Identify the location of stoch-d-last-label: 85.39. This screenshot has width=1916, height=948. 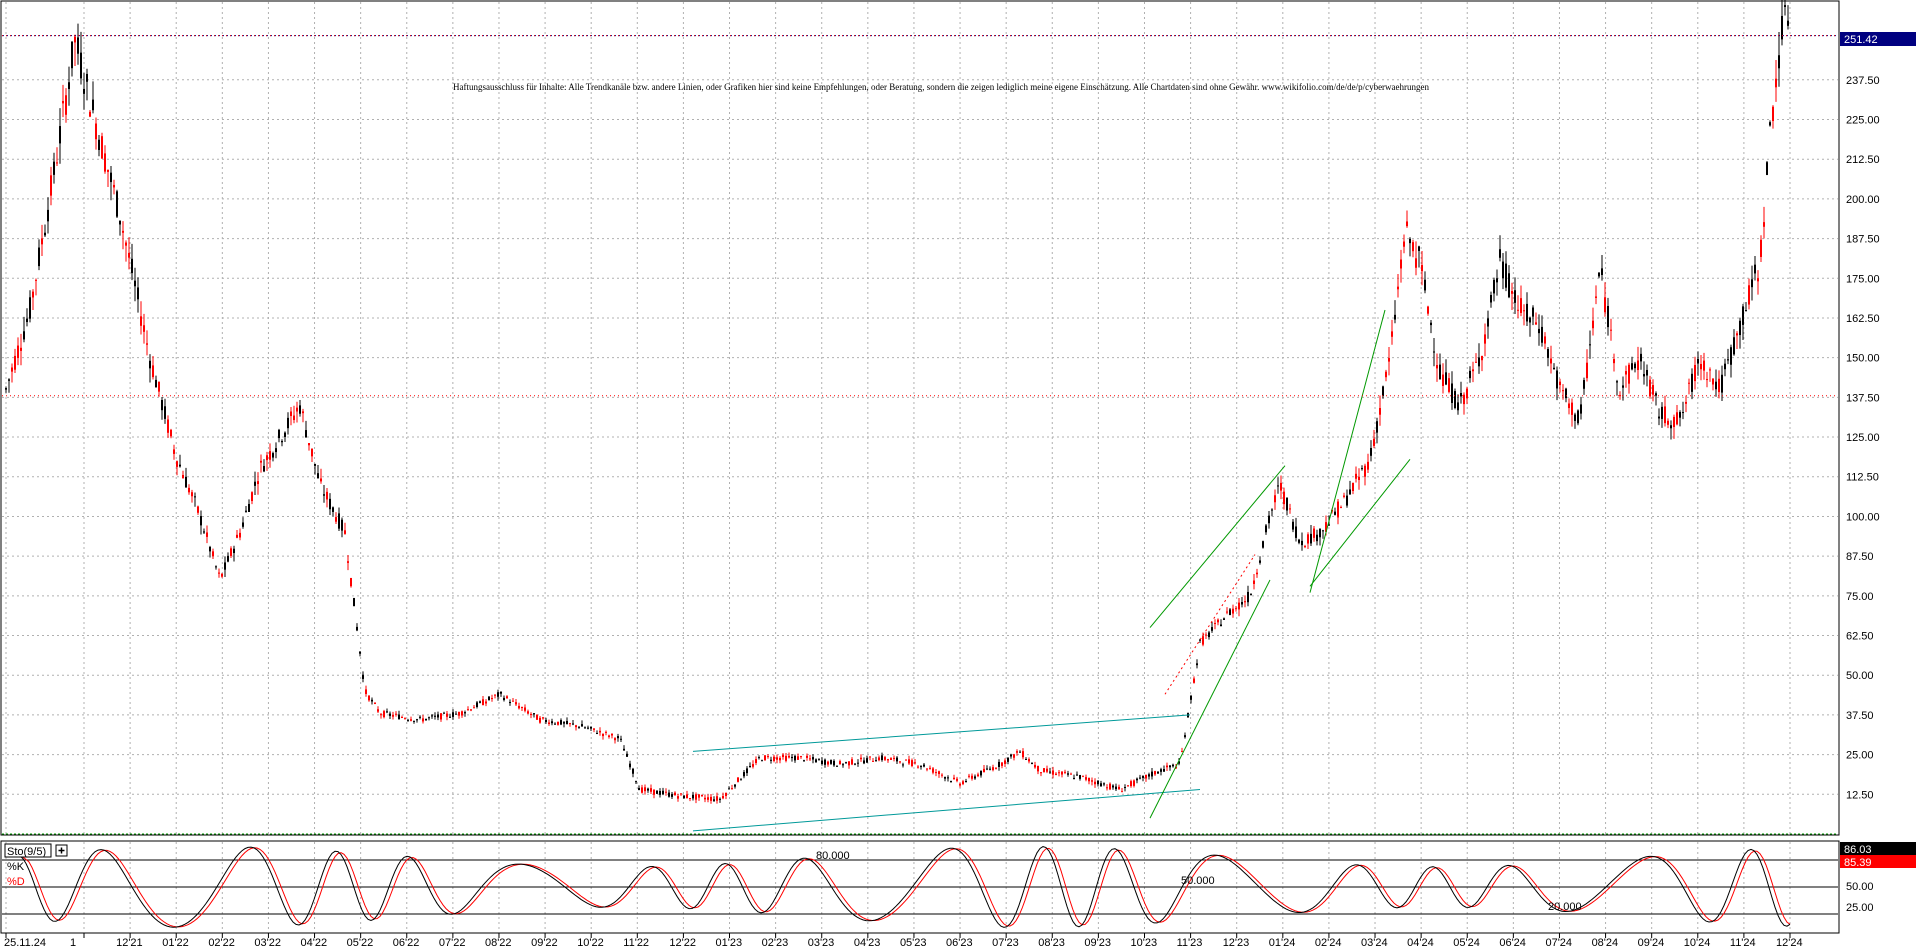
(1858, 863).